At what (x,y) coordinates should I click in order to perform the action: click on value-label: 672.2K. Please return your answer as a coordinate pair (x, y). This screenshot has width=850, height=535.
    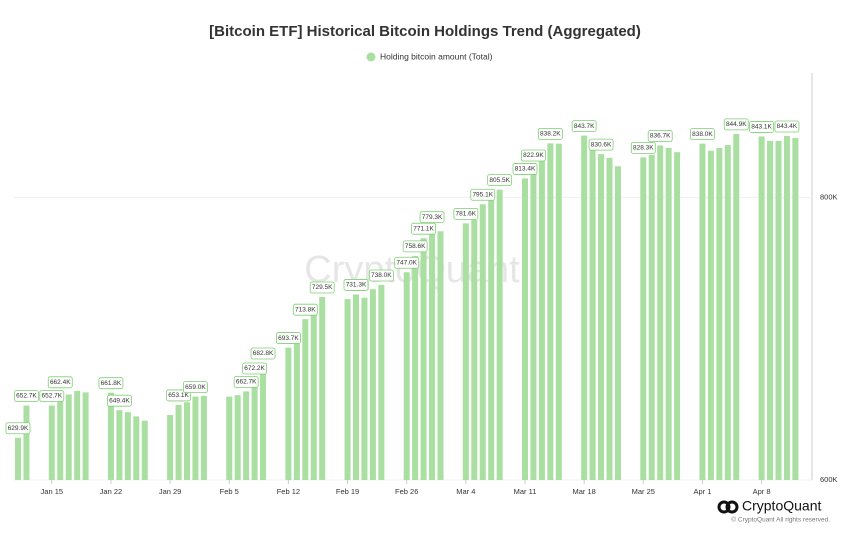
    Looking at the image, I should click on (254, 368).